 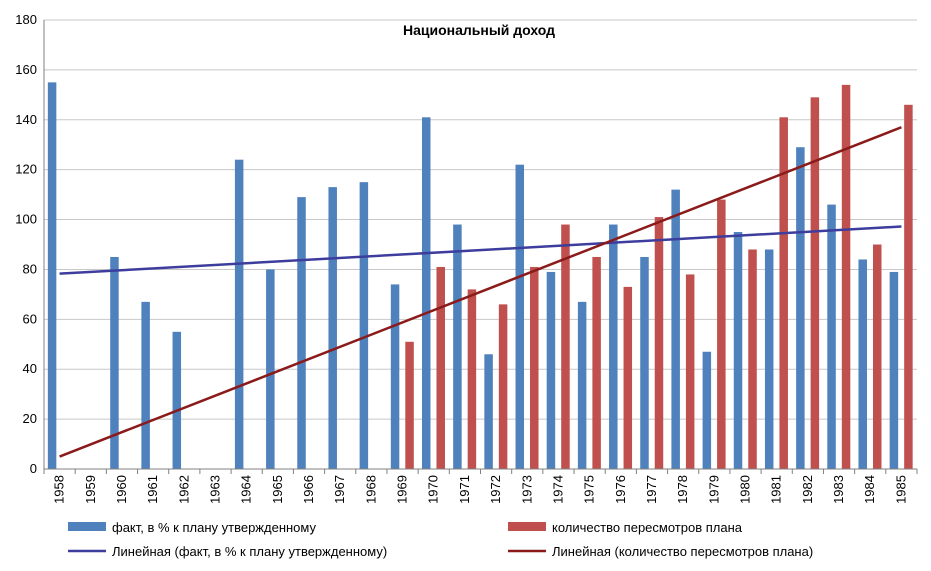 What do you see at coordinates (26, 119) in the screenshot?
I see `y-tick-label-140: 140` at bounding box center [26, 119].